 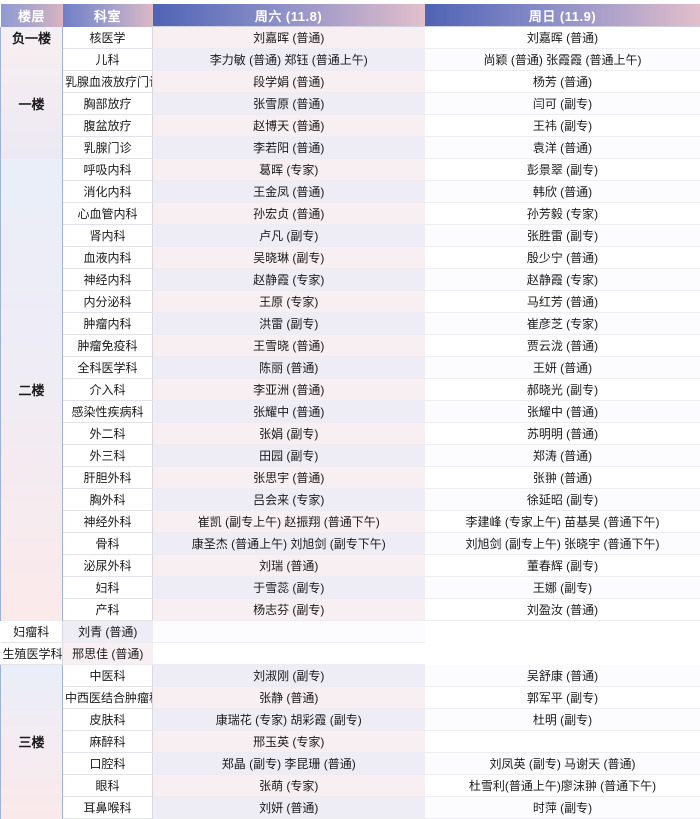 I want to click on saturday-doctor-cell: 张思宇 (普通), so click(x=289, y=478).